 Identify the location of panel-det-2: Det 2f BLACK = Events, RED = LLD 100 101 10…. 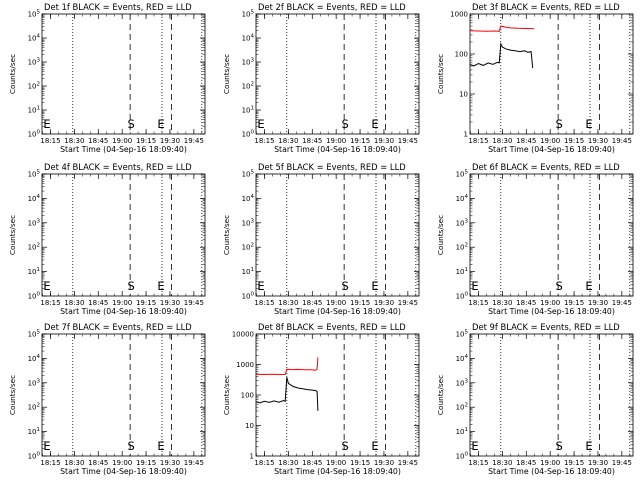
(321, 78).